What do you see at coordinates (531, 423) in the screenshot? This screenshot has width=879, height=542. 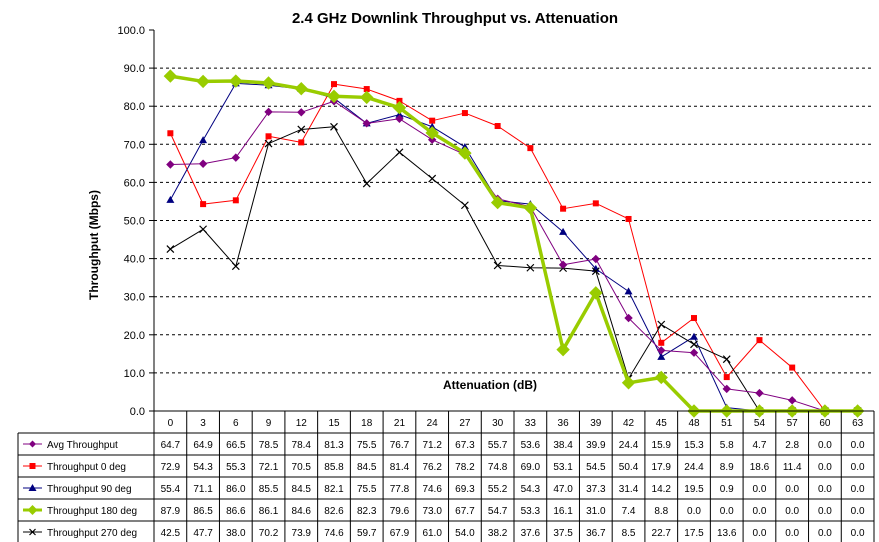 I see `x-tick-label: 33` at bounding box center [531, 423].